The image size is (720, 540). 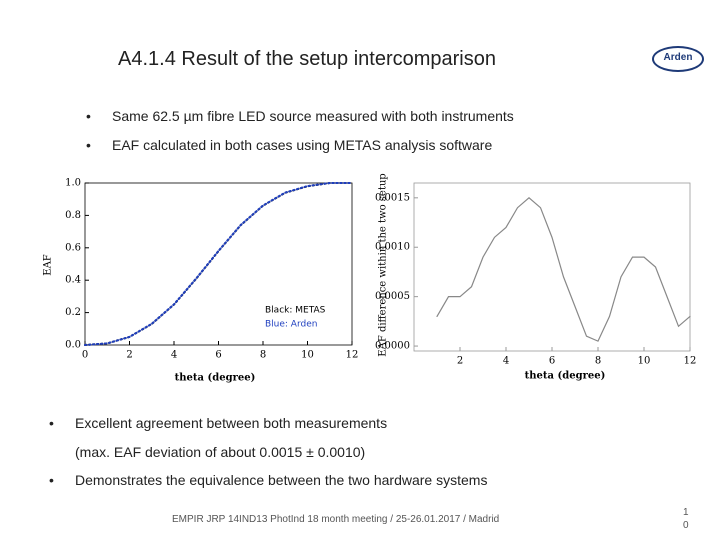 What do you see at coordinates (48, 265) in the screenshot?
I see `y-axis-label: EAF` at bounding box center [48, 265].